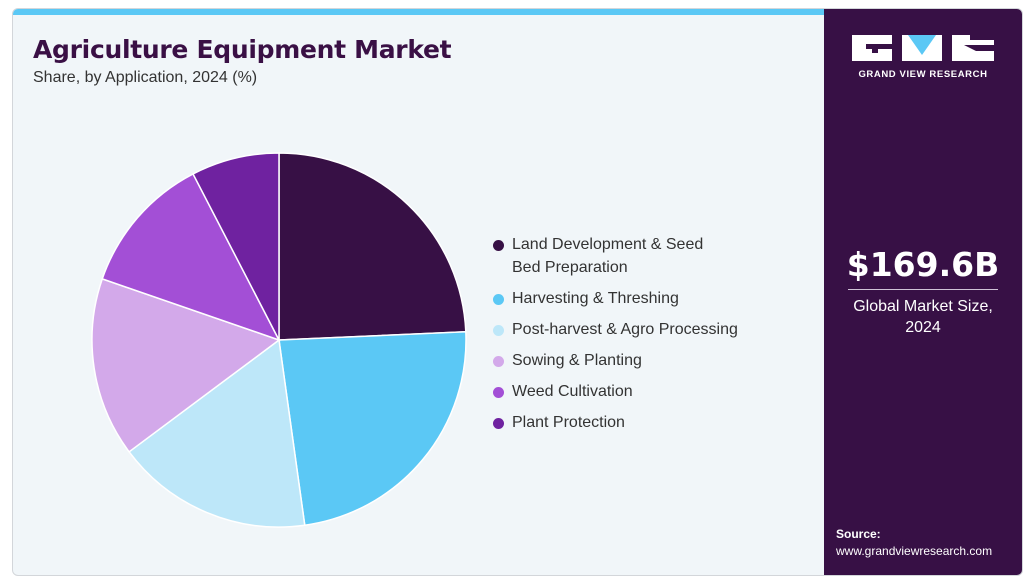  I want to click on legend-label: Plant Protection, so click(568, 422).